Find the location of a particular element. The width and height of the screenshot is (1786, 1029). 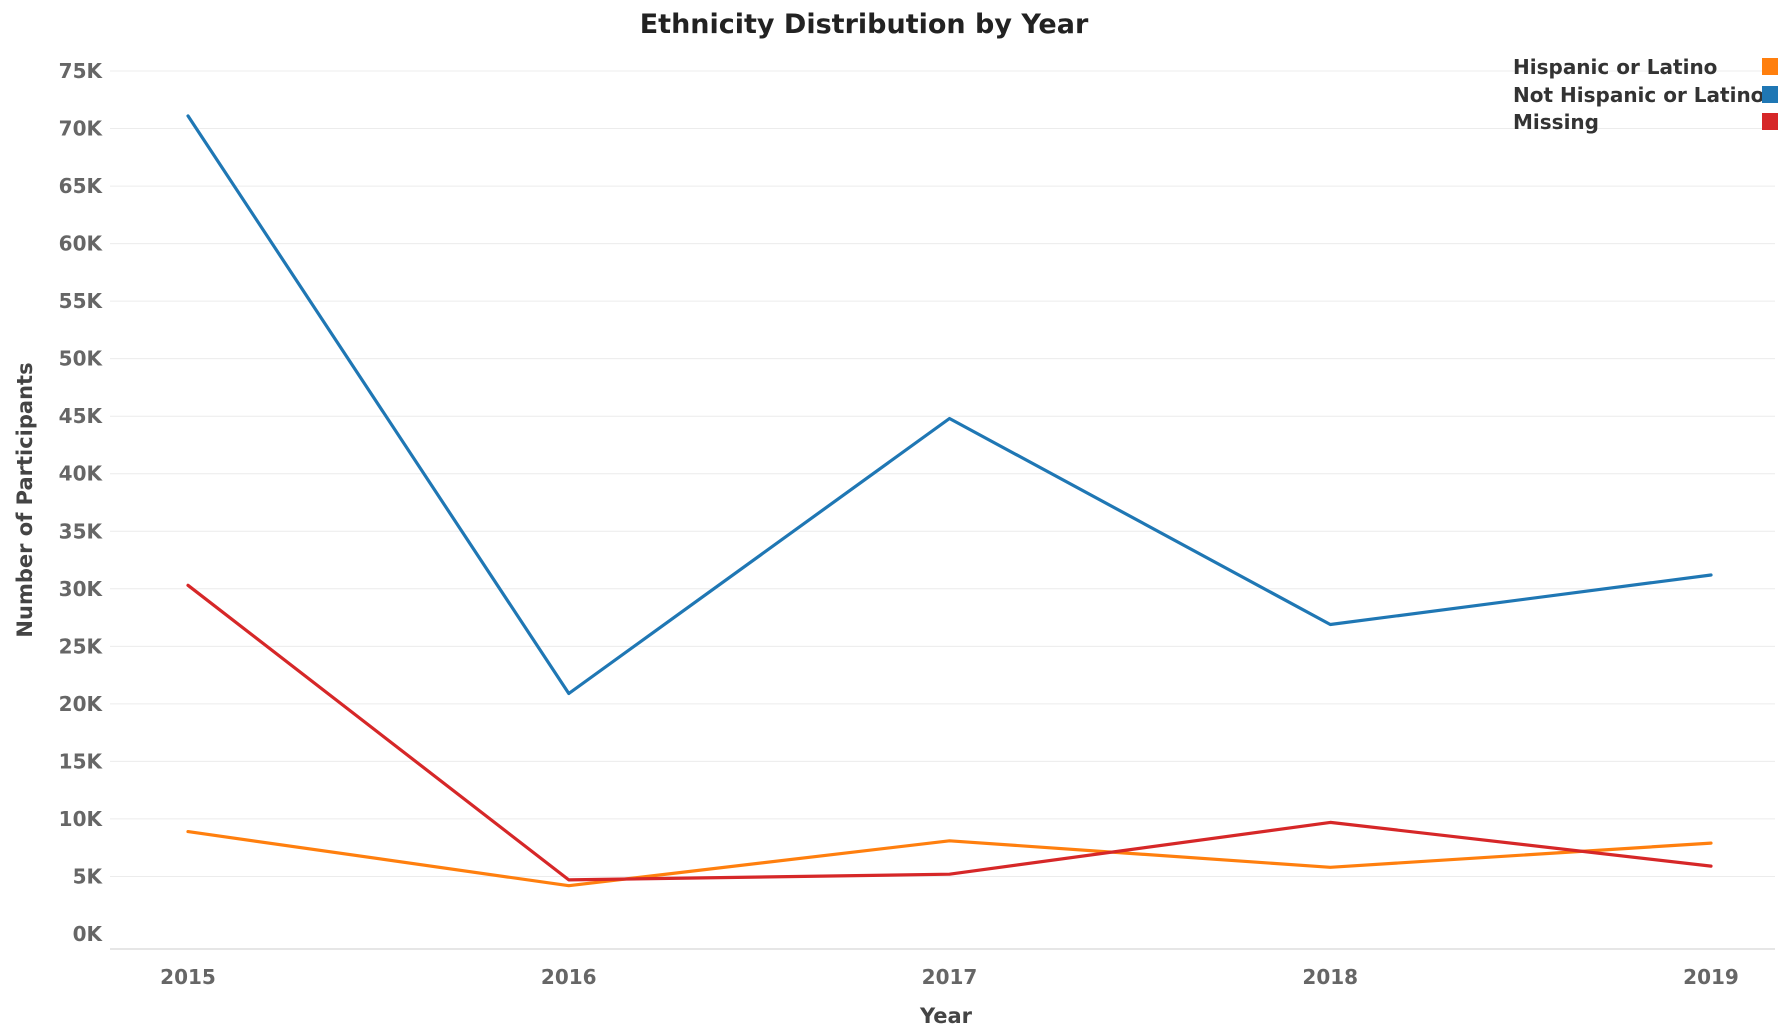

x-axis-title: Year is located at coordinates (946, 1016).